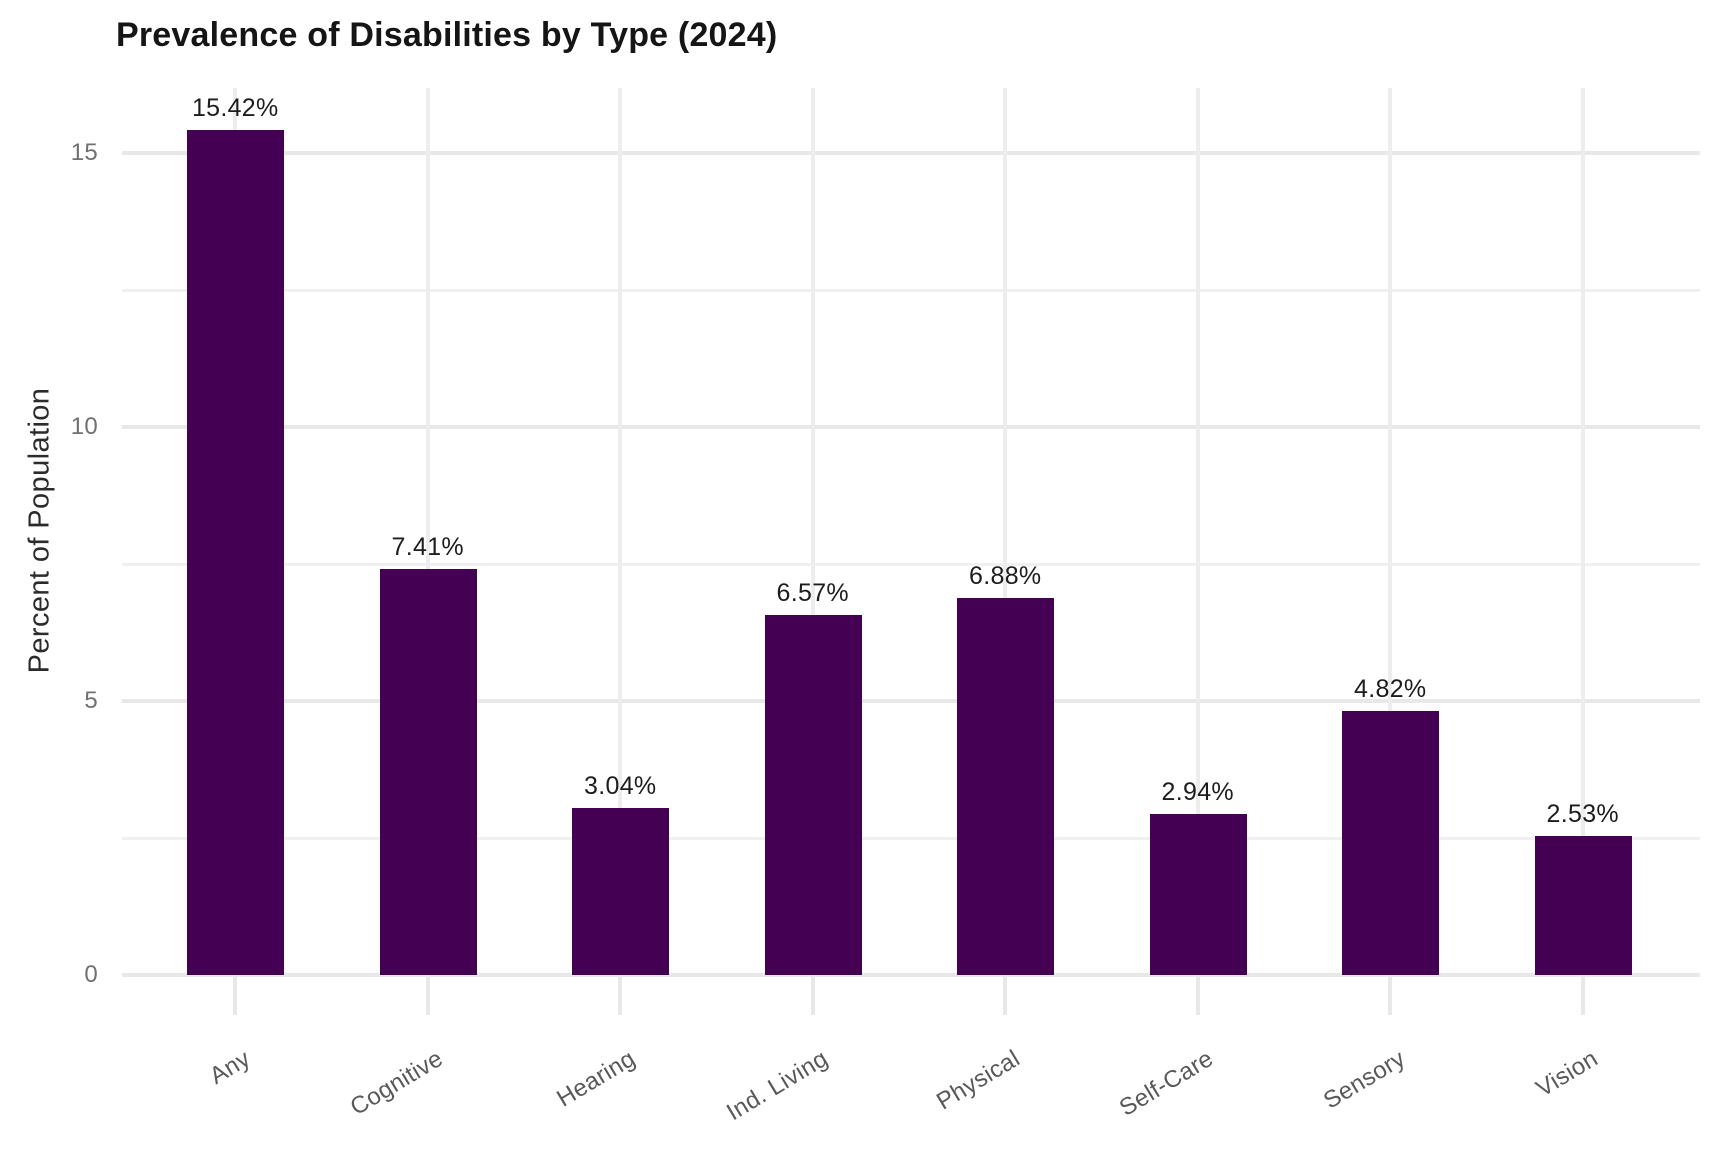 This screenshot has width=1728, height=1152. I want to click on x-tick-label: Vision, so click(1567, 1074).